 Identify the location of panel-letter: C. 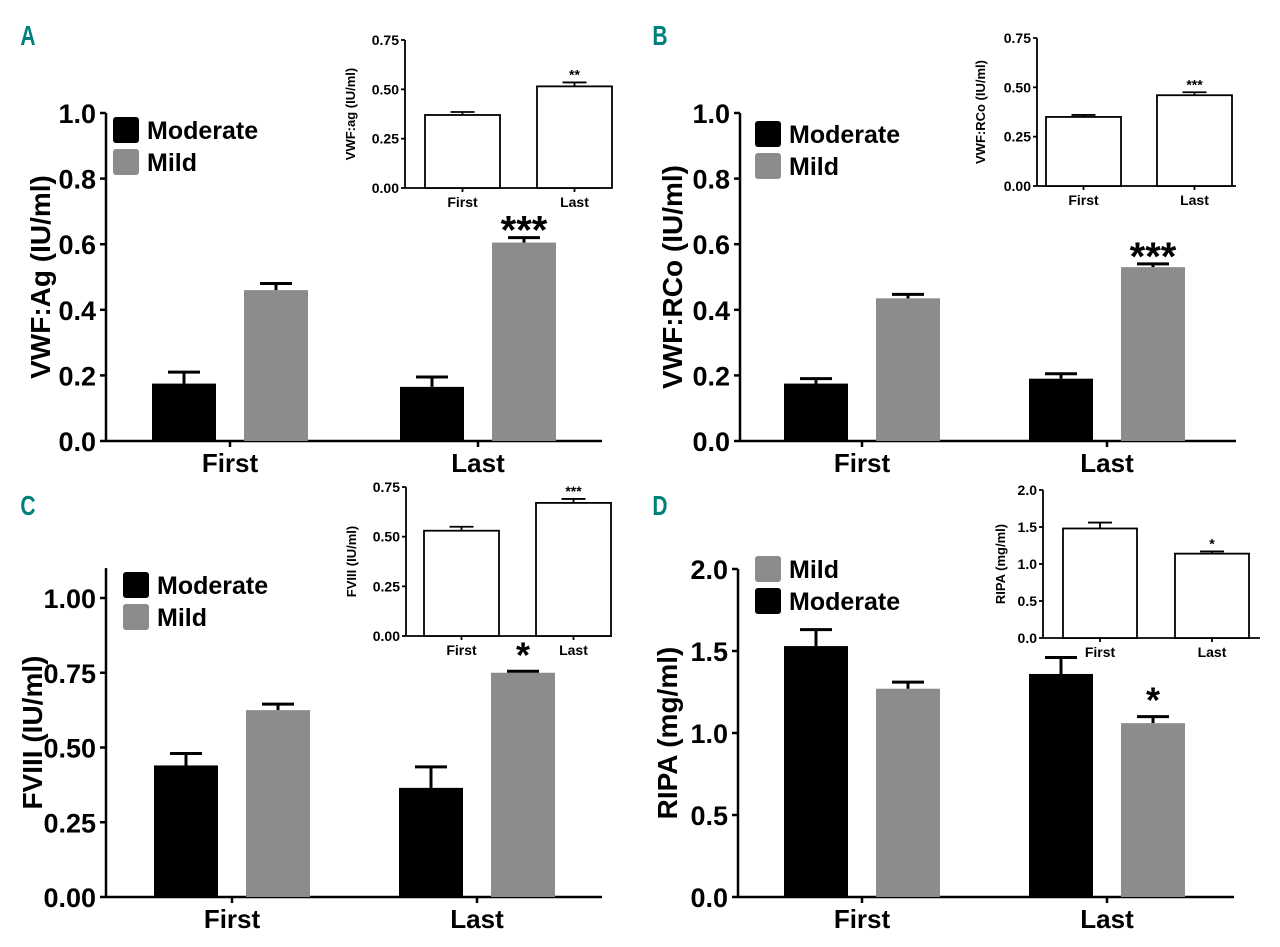
(27, 506).